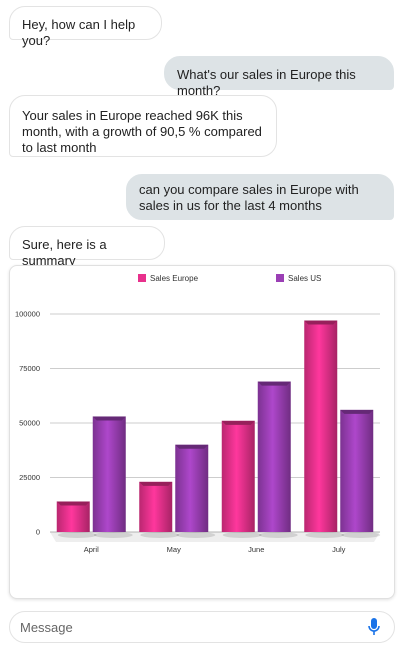 This screenshot has width=405, height=646. What do you see at coordinates (29, 368) in the screenshot?
I see `y-tick-label: 75000` at bounding box center [29, 368].